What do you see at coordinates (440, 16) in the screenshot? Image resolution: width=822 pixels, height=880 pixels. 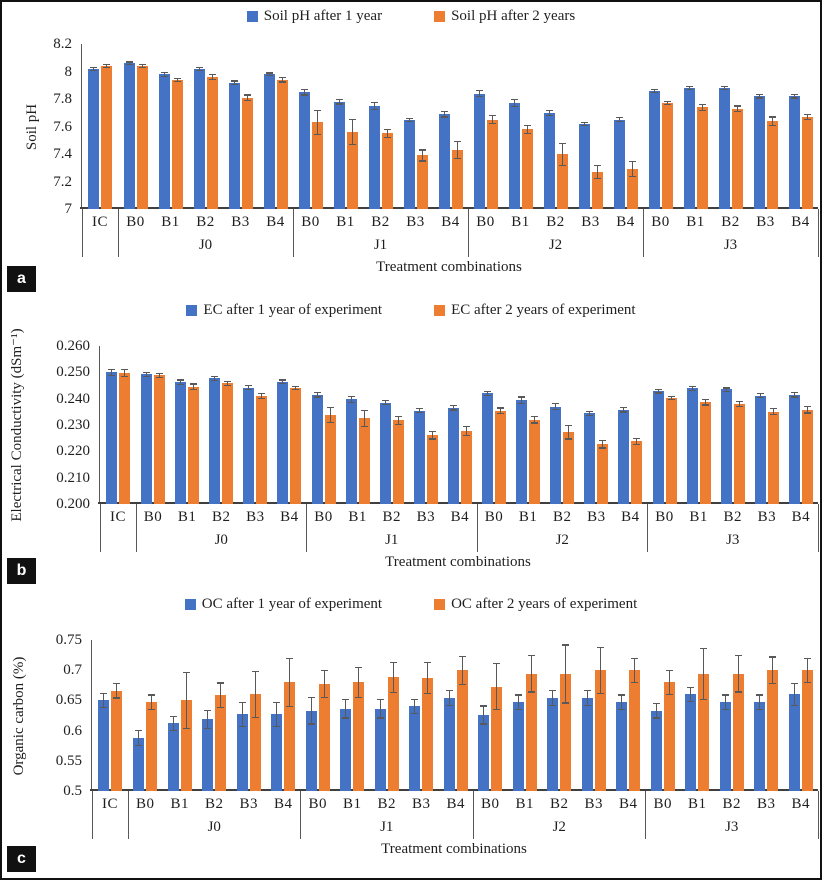 I see `legend-swatch-orange` at bounding box center [440, 16].